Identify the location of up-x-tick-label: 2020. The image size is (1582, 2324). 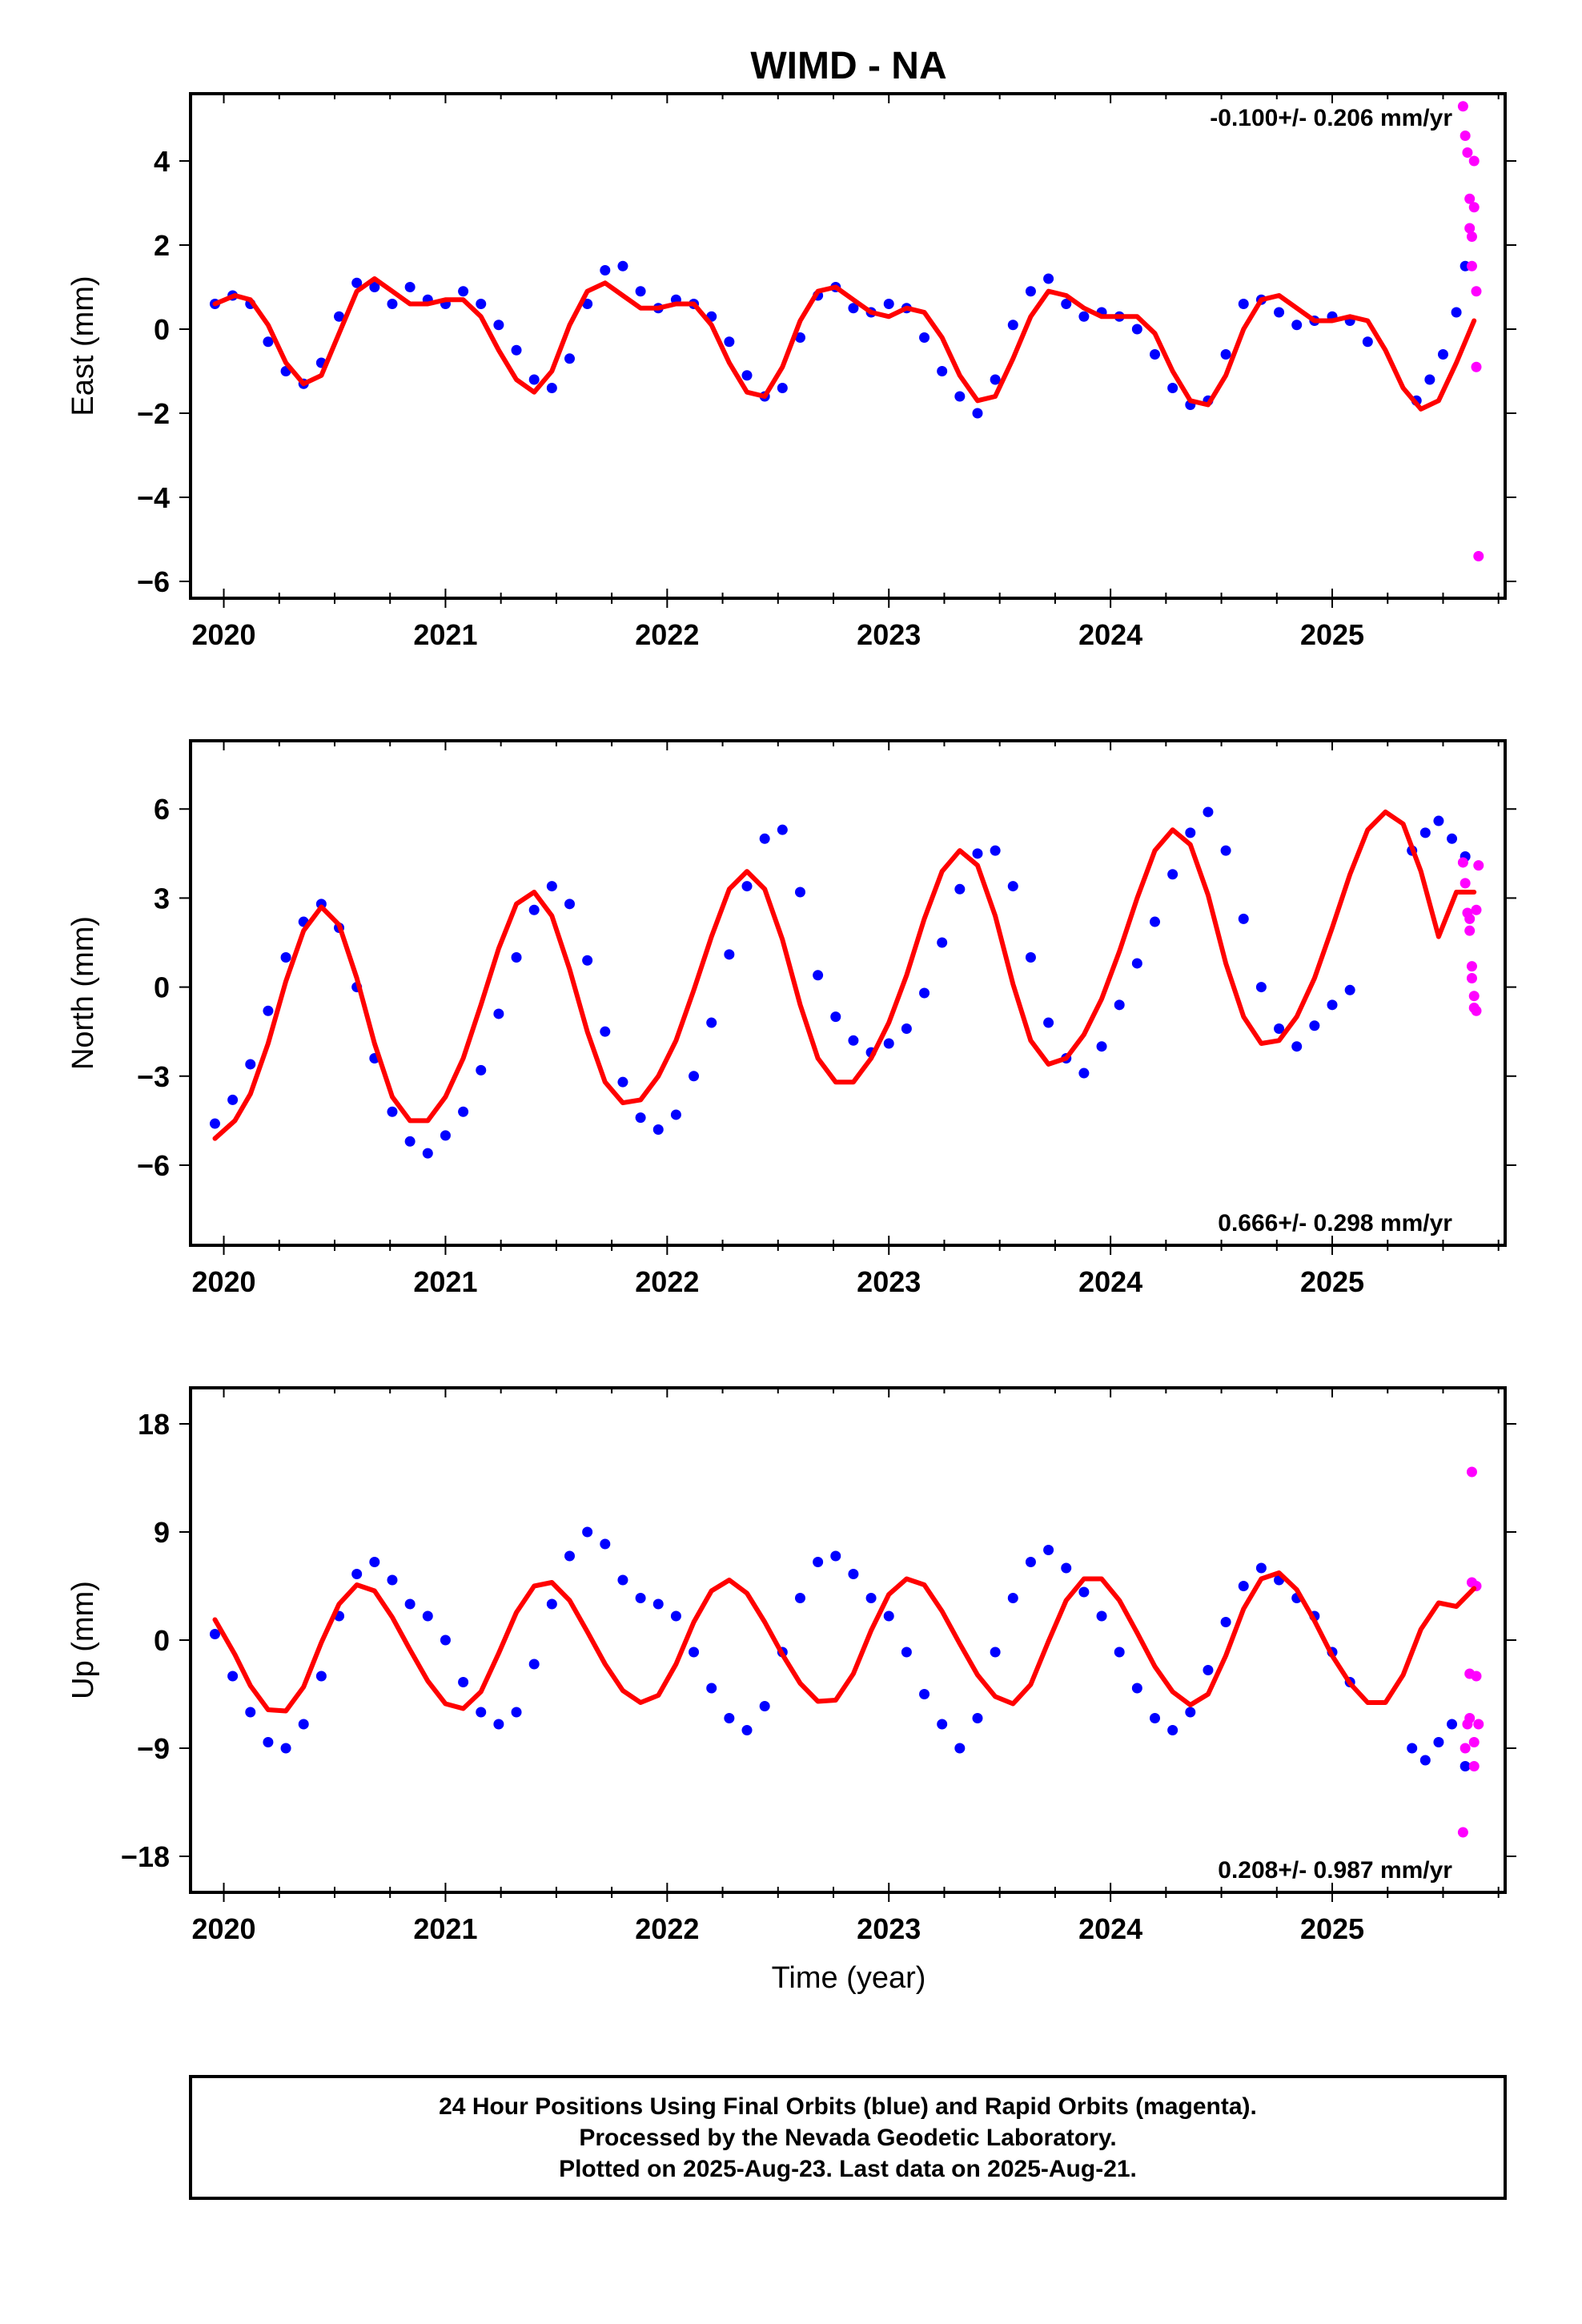
(223, 1929).